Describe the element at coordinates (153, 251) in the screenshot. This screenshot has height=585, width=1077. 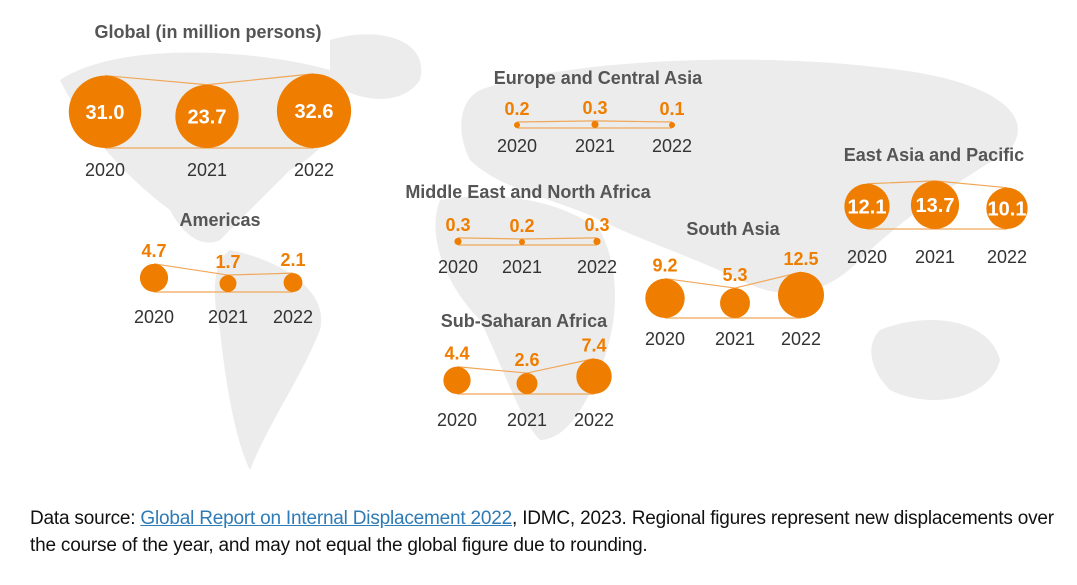
I see `value-label: 4.7` at that location.